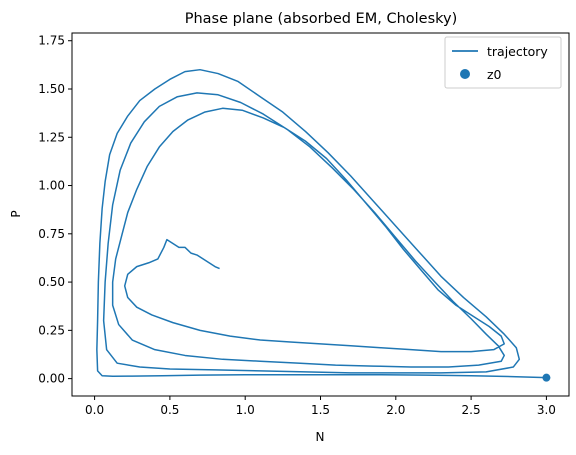  Describe the element at coordinates (51, 234) in the screenshot. I see `y-tick-label: 0.75` at that location.